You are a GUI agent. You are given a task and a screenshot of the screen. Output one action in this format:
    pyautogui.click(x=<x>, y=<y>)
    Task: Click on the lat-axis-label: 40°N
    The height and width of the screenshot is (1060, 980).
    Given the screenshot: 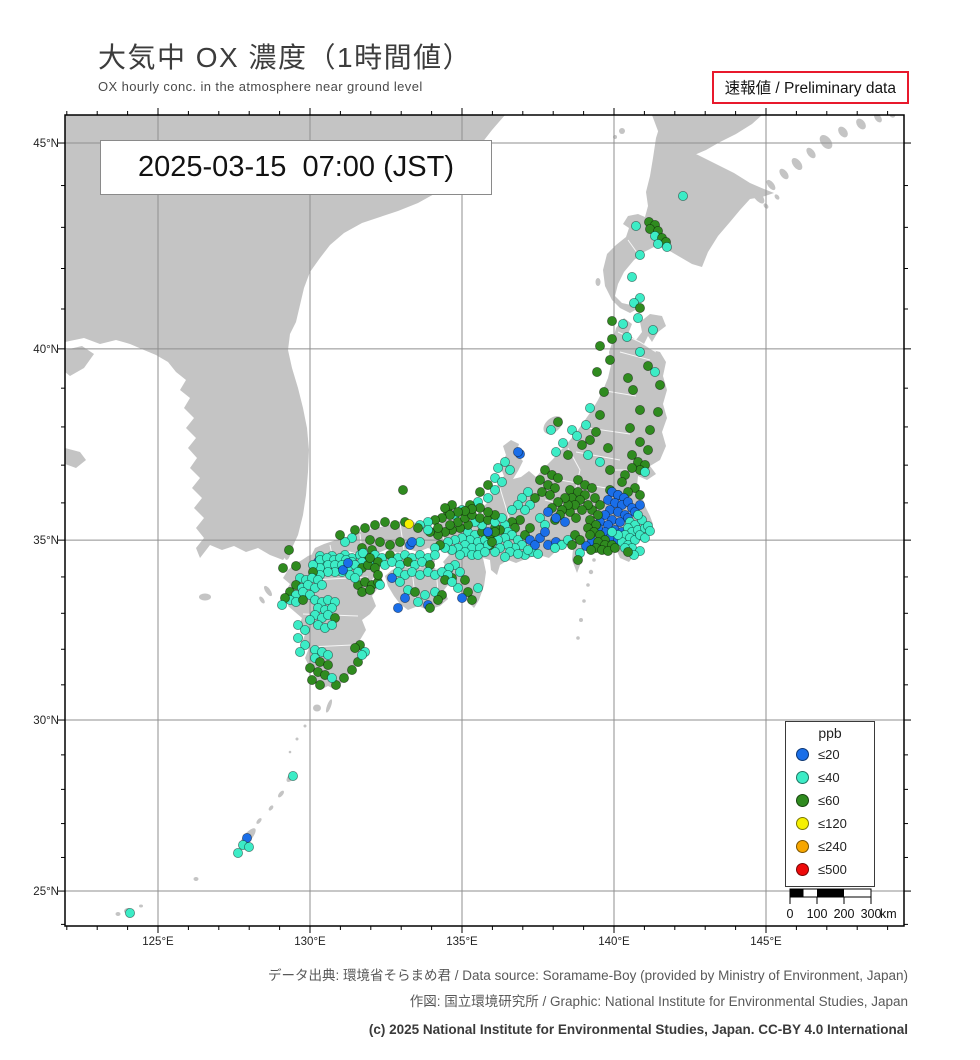 What is the action you would take?
    pyautogui.click(x=46, y=350)
    